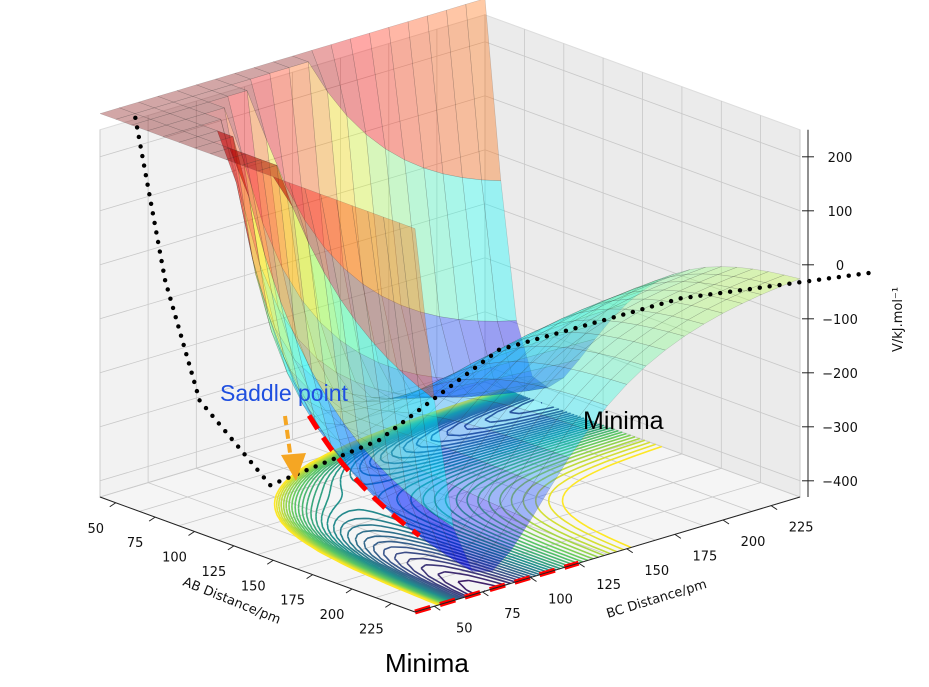 This screenshot has width=929, height=687. What do you see at coordinates (95, 529) in the screenshot?
I see `x-tick-label: 50` at bounding box center [95, 529].